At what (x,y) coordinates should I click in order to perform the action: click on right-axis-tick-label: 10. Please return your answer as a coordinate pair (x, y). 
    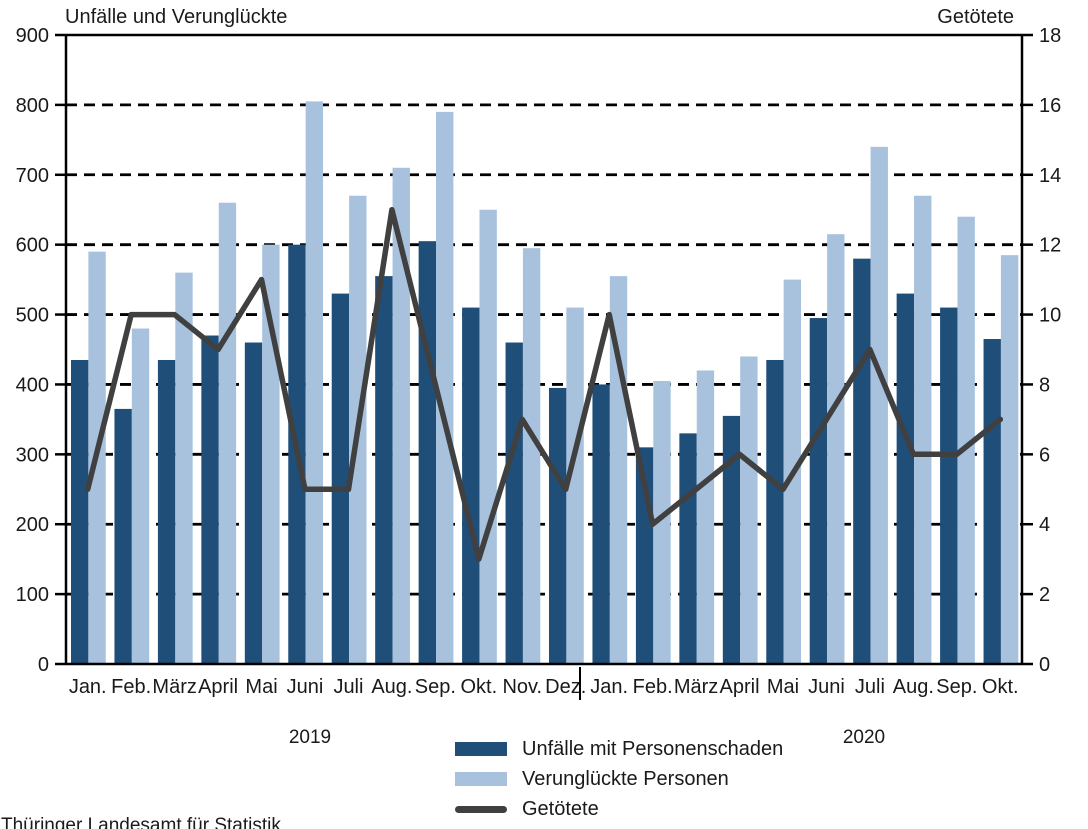
    Looking at the image, I should click on (1050, 316).